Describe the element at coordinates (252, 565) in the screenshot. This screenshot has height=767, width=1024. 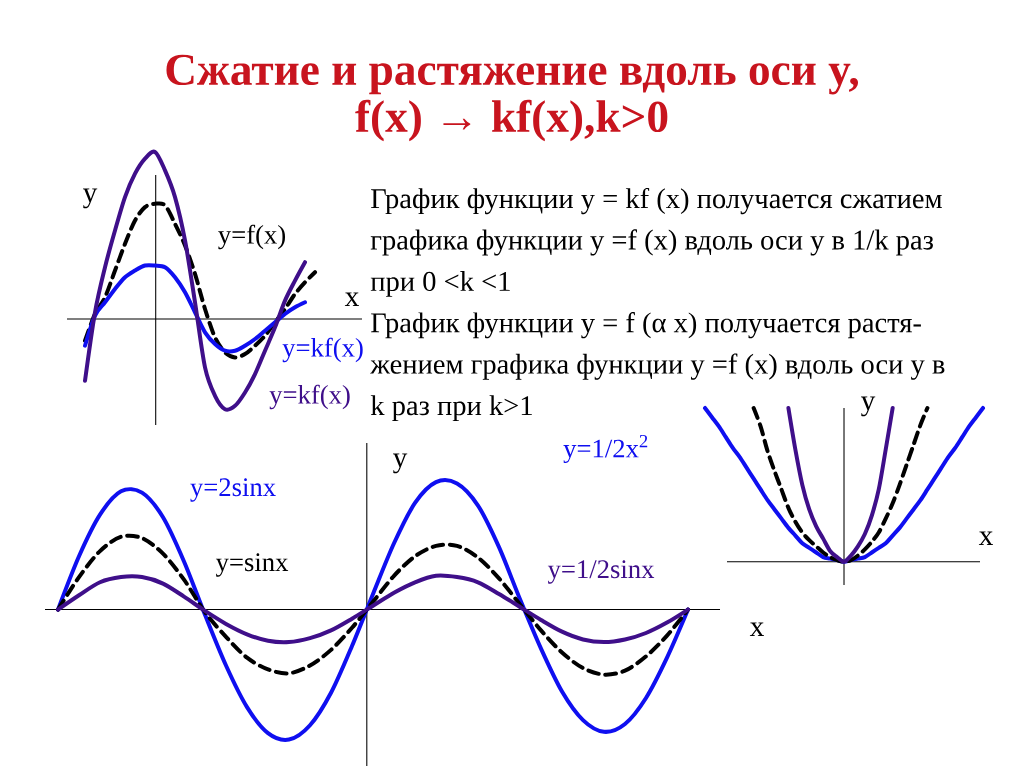
I see `series-label: y=sinx` at that location.